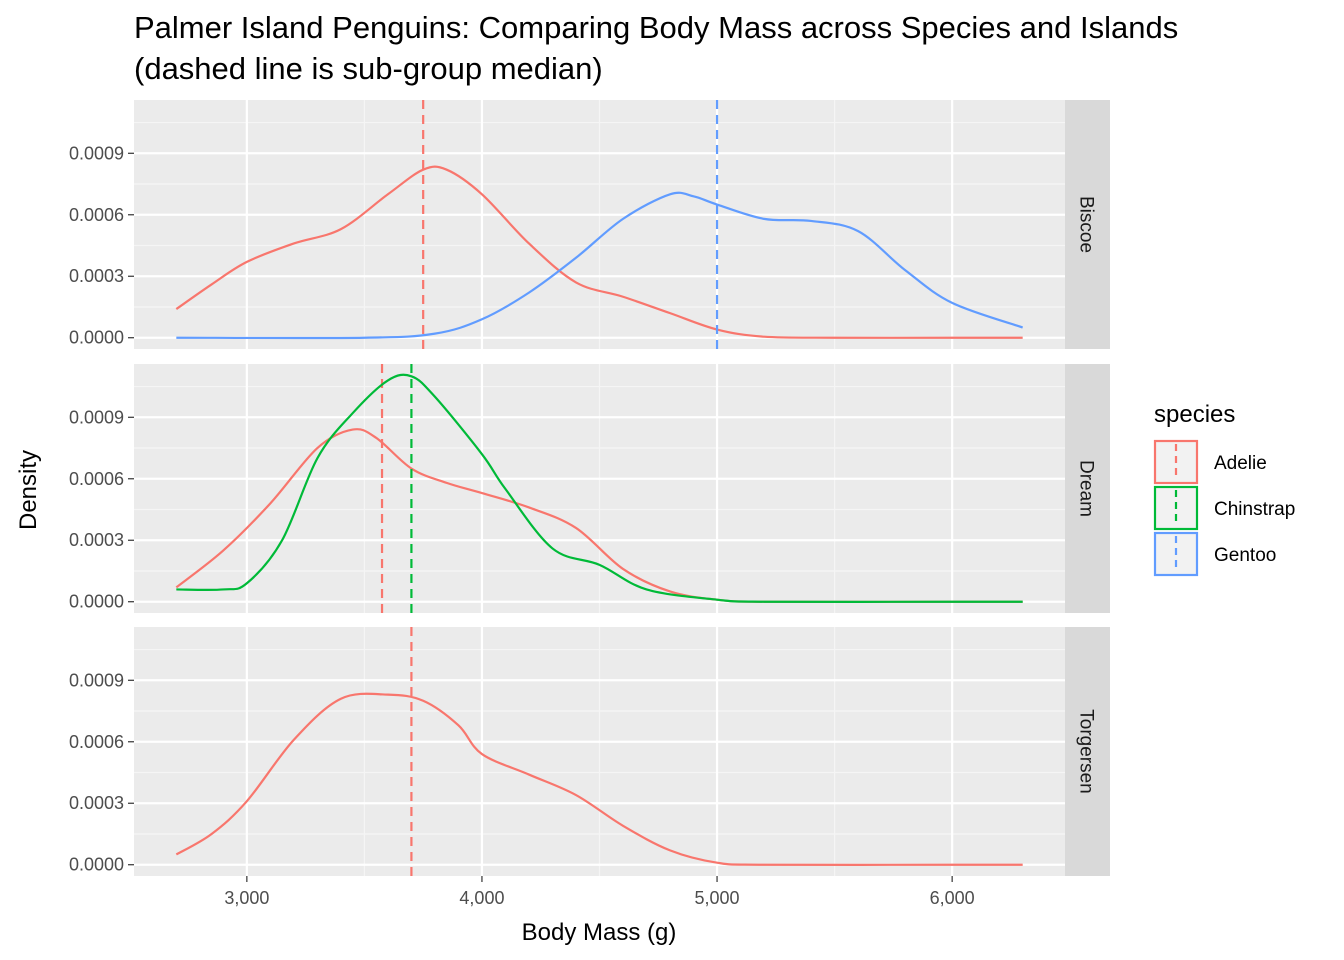  Describe the element at coordinates (1194, 414) in the screenshot. I see `legend-title: species` at that location.